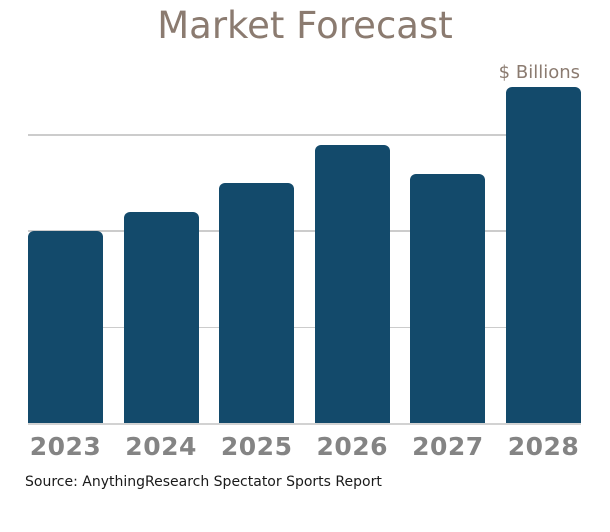 Image resolution: width=610 pixels, height=532 pixels. What do you see at coordinates (543, 255) in the screenshot?
I see `bar-2028` at bounding box center [543, 255].